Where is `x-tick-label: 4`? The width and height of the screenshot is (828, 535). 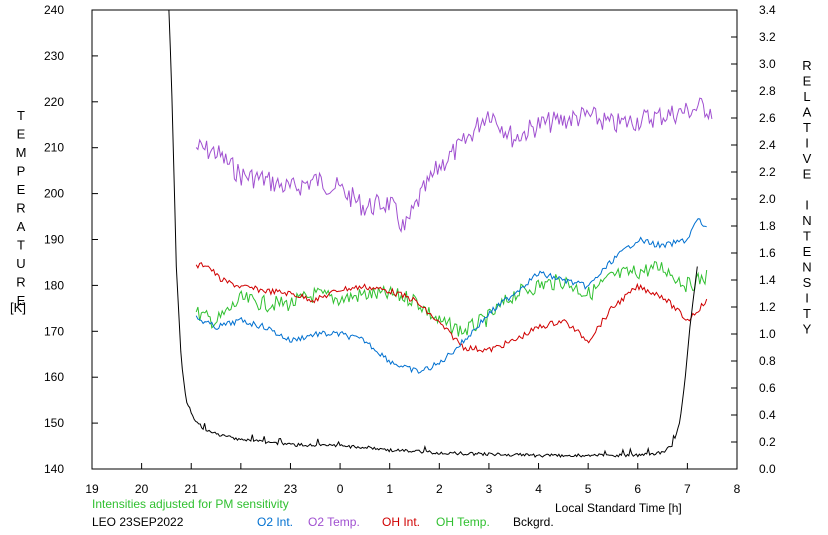
x-tick-label: 4 is located at coordinates (538, 489).